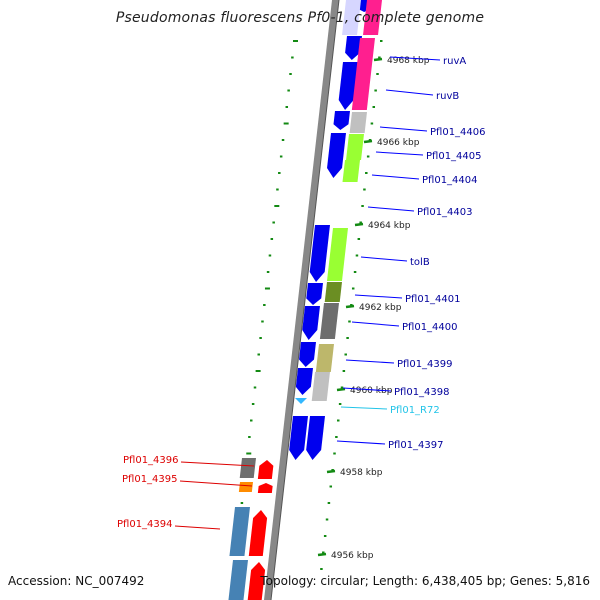 The image size is (600, 600). What do you see at coordinates (145, 524) in the screenshot?
I see `gene-label: Pfl01_4394` at bounding box center [145, 524].